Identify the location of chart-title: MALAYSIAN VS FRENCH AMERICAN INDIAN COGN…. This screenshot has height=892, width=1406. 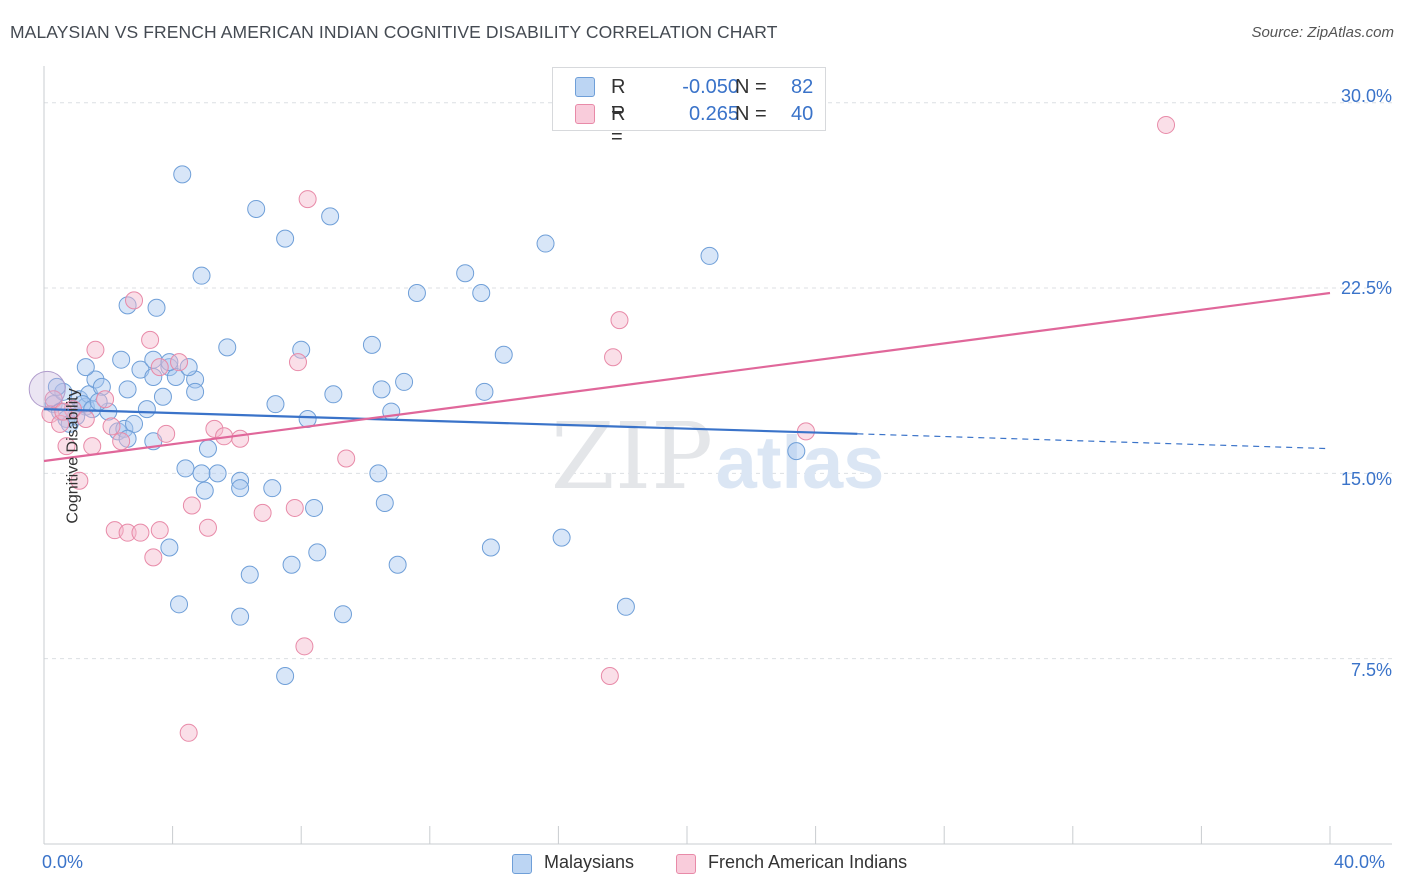
(394, 32).